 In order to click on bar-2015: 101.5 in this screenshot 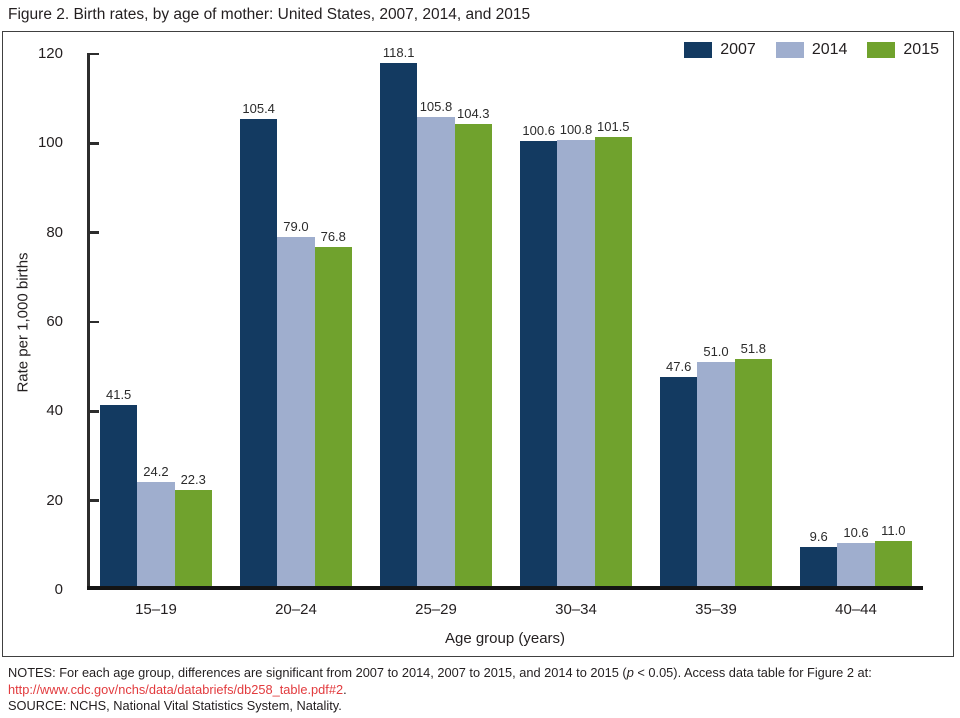, I will do `click(613, 354)`.